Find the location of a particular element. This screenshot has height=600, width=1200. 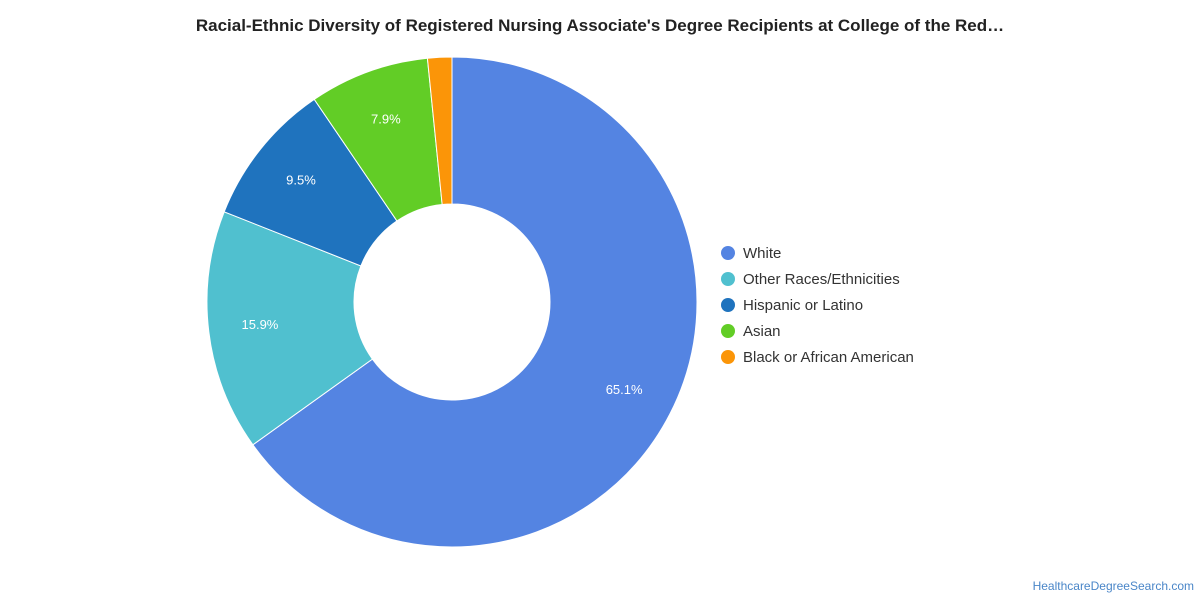

legend-label: Black or African American is located at coordinates (828, 357).